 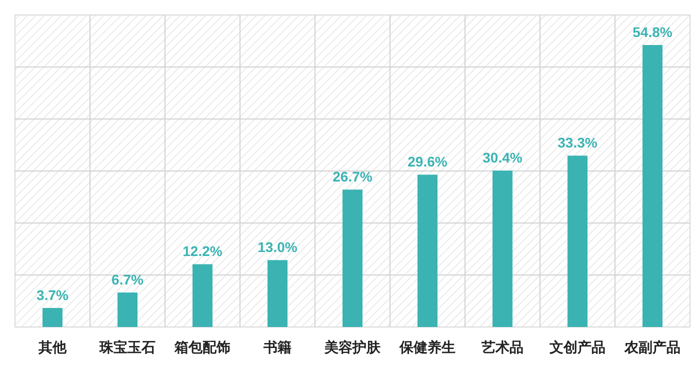 I want to click on x-tick-label: 美容护肤, so click(x=353, y=347).